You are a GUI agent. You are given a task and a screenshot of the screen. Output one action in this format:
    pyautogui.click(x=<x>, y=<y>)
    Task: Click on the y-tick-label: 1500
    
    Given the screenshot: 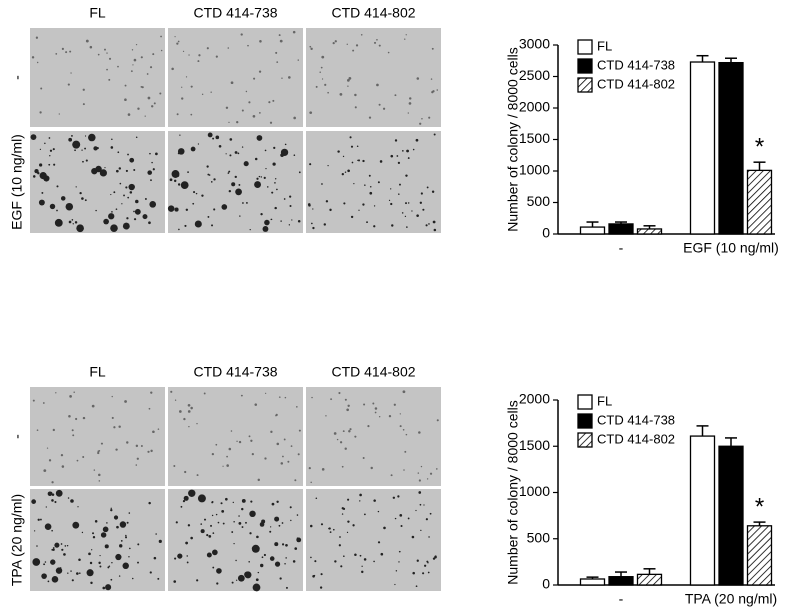 What is the action you would take?
    pyautogui.click(x=534, y=138)
    